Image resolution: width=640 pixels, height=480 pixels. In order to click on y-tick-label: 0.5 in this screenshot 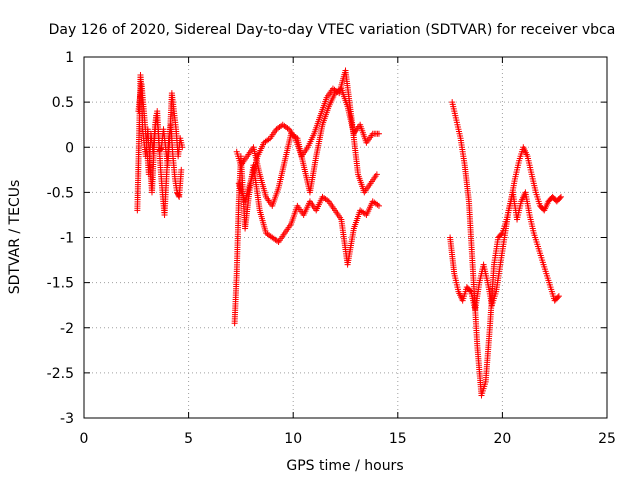, I will do `click(63, 103)`.